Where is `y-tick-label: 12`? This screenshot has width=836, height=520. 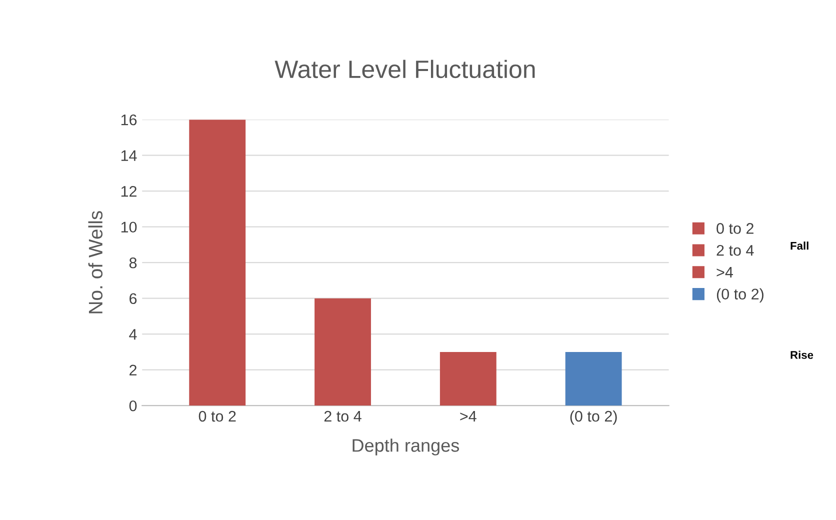 y-tick-label: 12 is located at coordinates (128, 191).